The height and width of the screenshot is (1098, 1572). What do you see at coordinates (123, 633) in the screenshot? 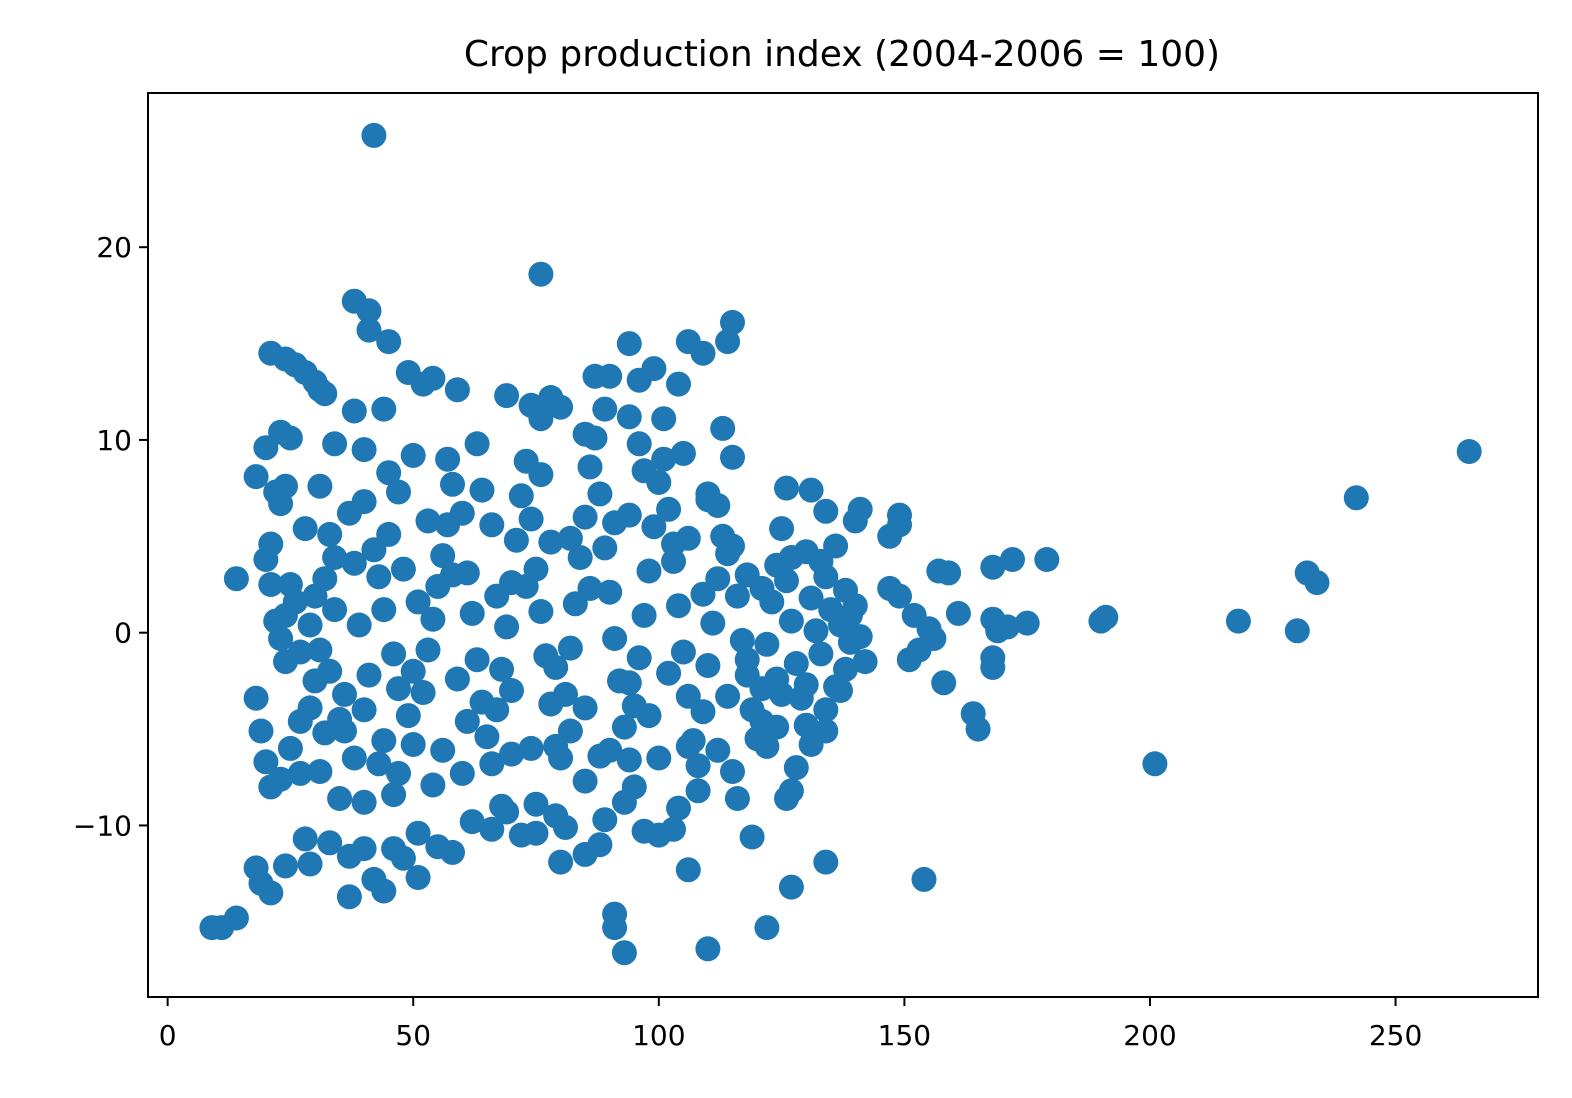
I see `y-tick-label: 0` at bounding box center [123, 633].